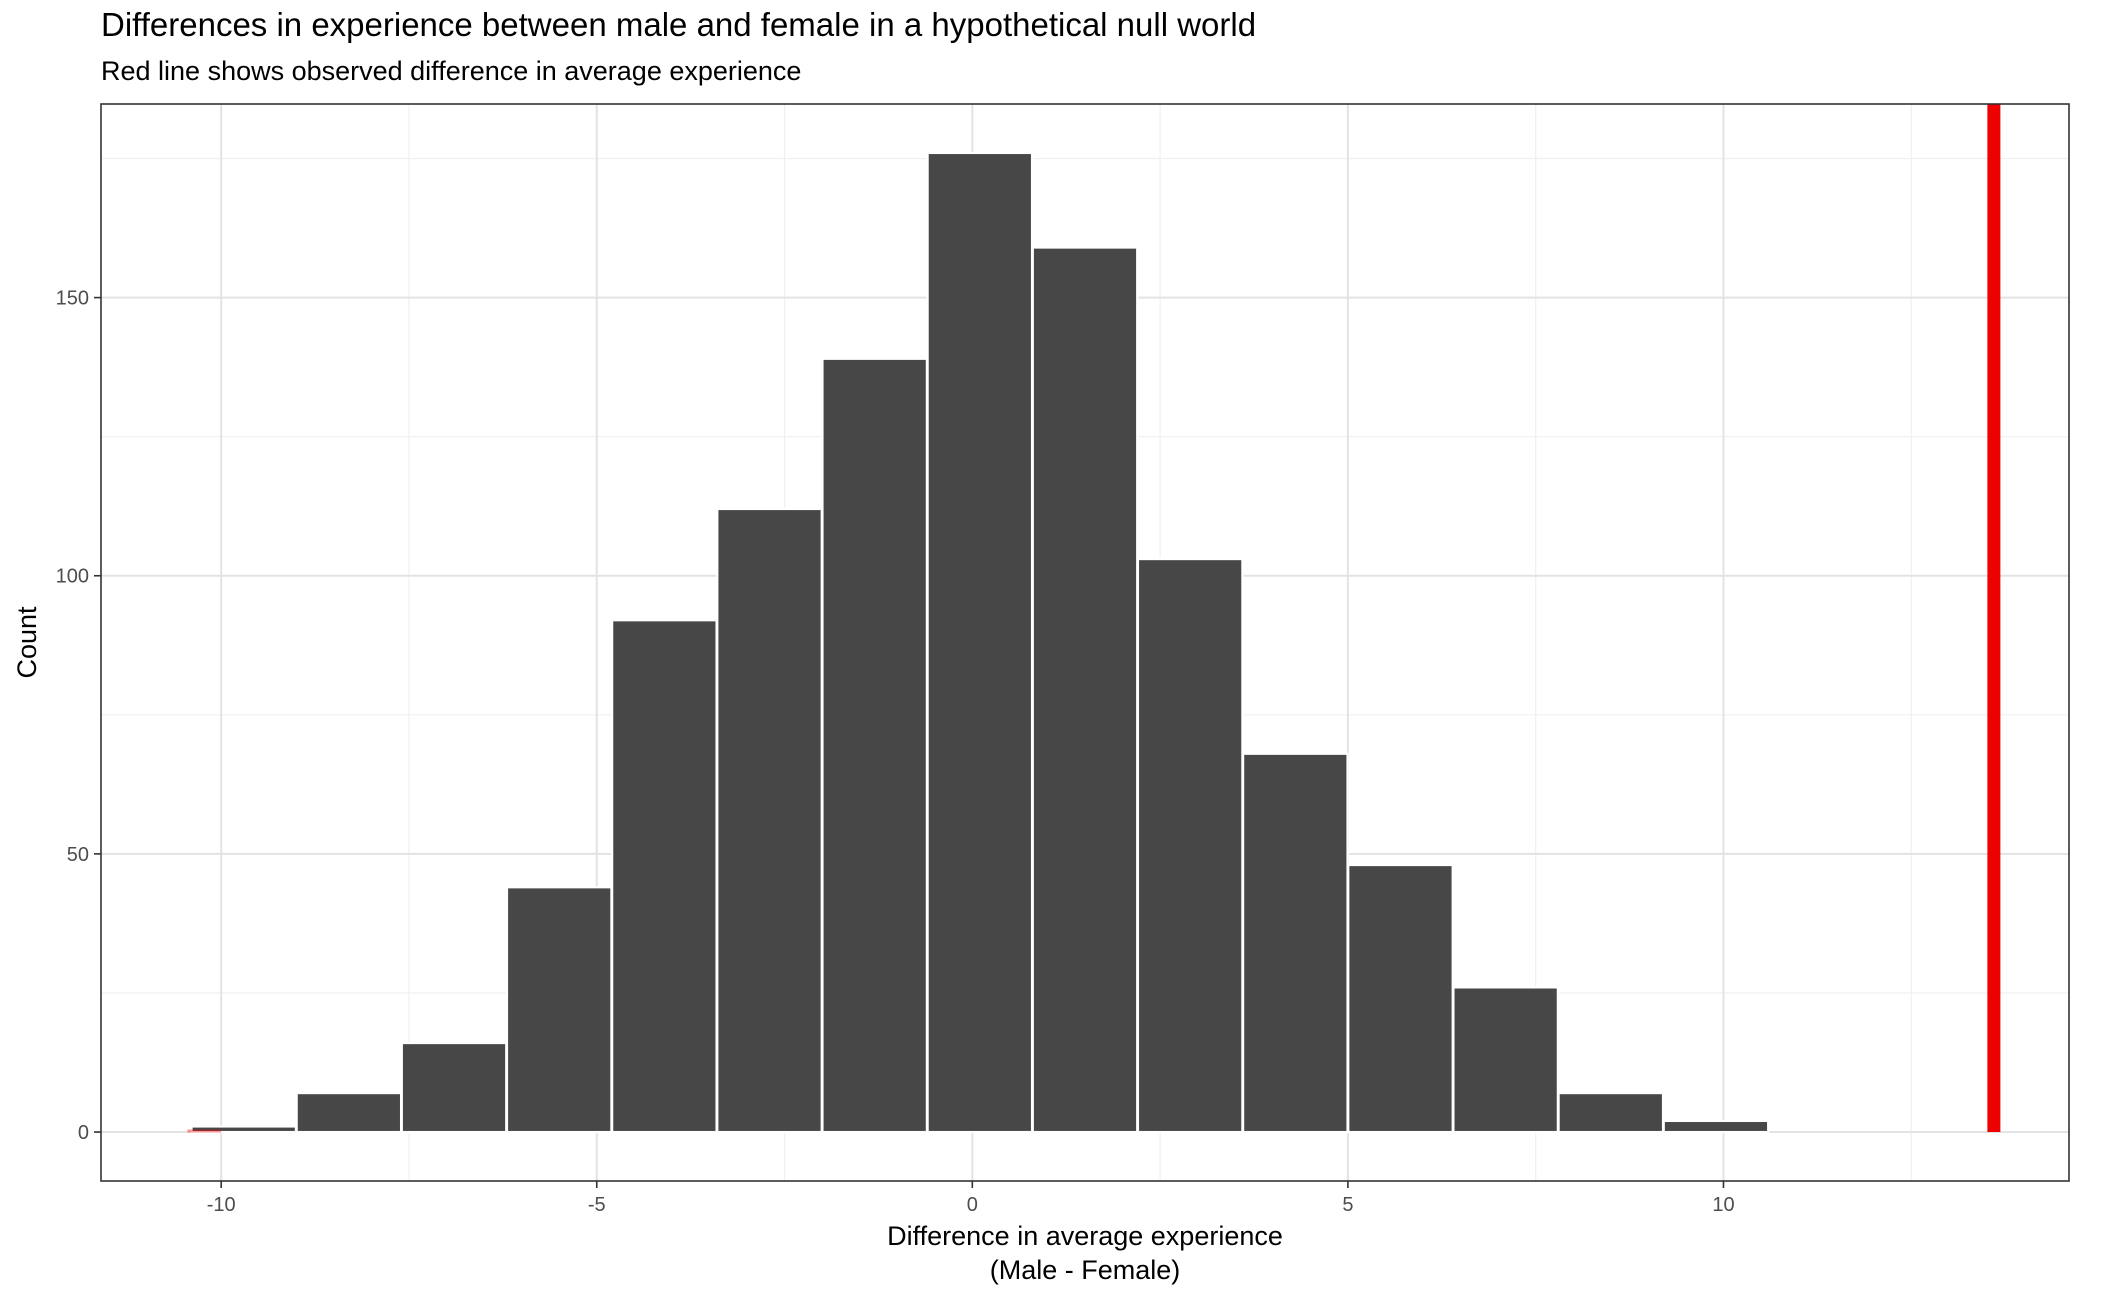 This screenshot has width=2112, height=1296. I want to click on x-axis-ticks: -10 -5 0 5 10, so click(971, 1198).